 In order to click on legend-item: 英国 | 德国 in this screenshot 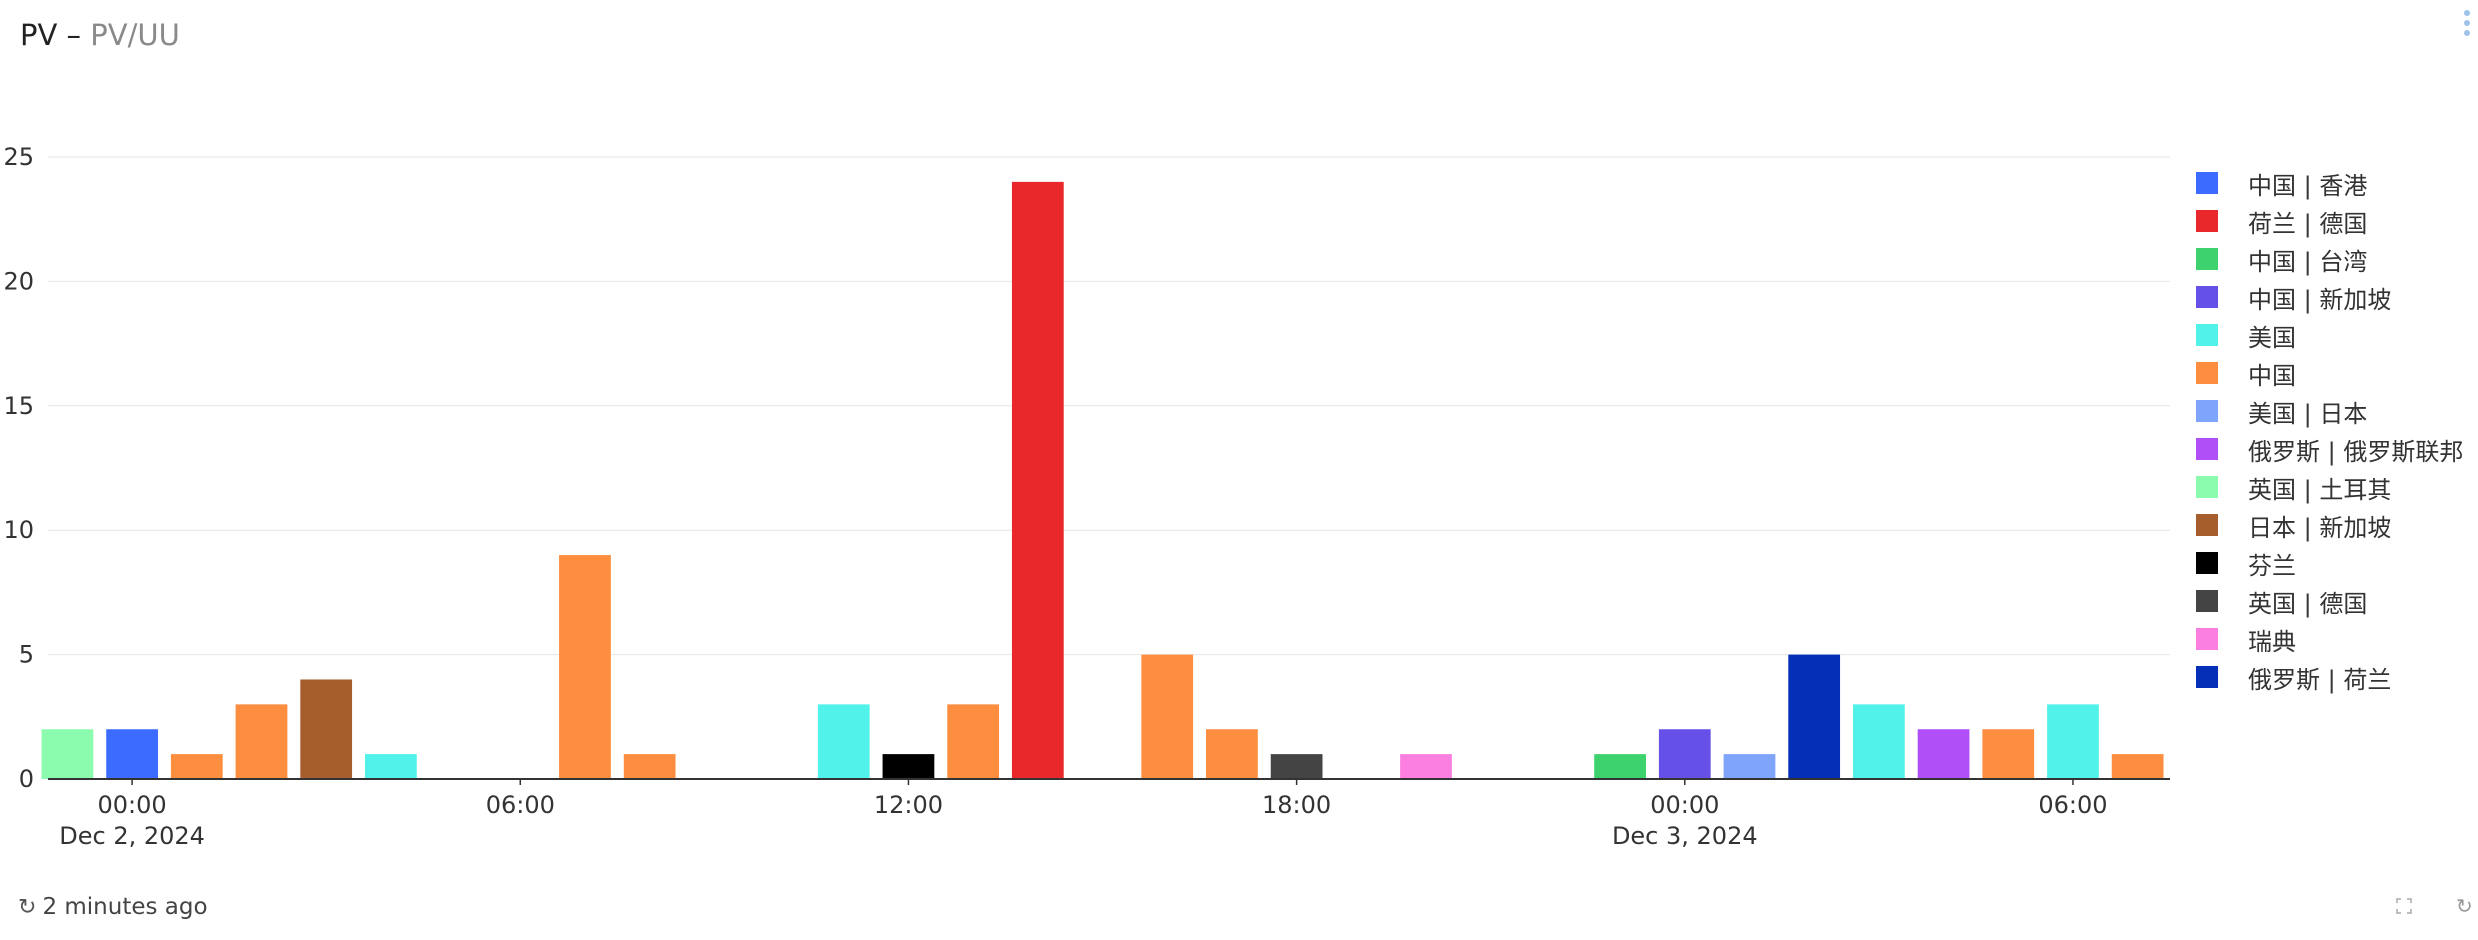, I will do `click(2329, 601)`.